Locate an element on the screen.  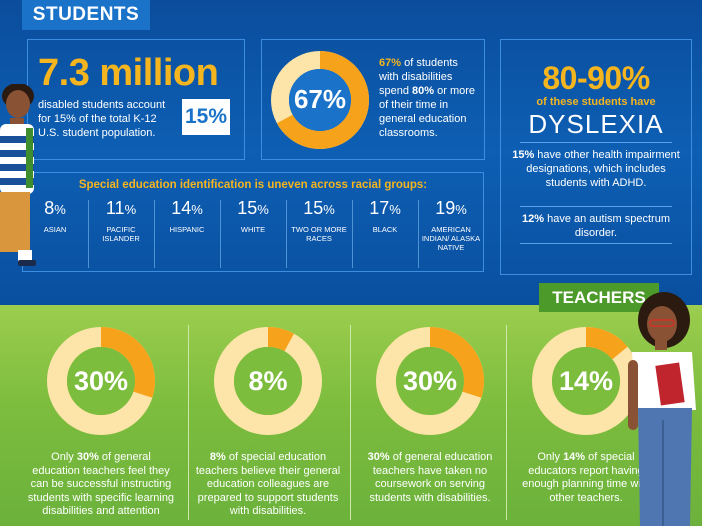
teacher-woman-illustration is located at coordinates (662, 409).